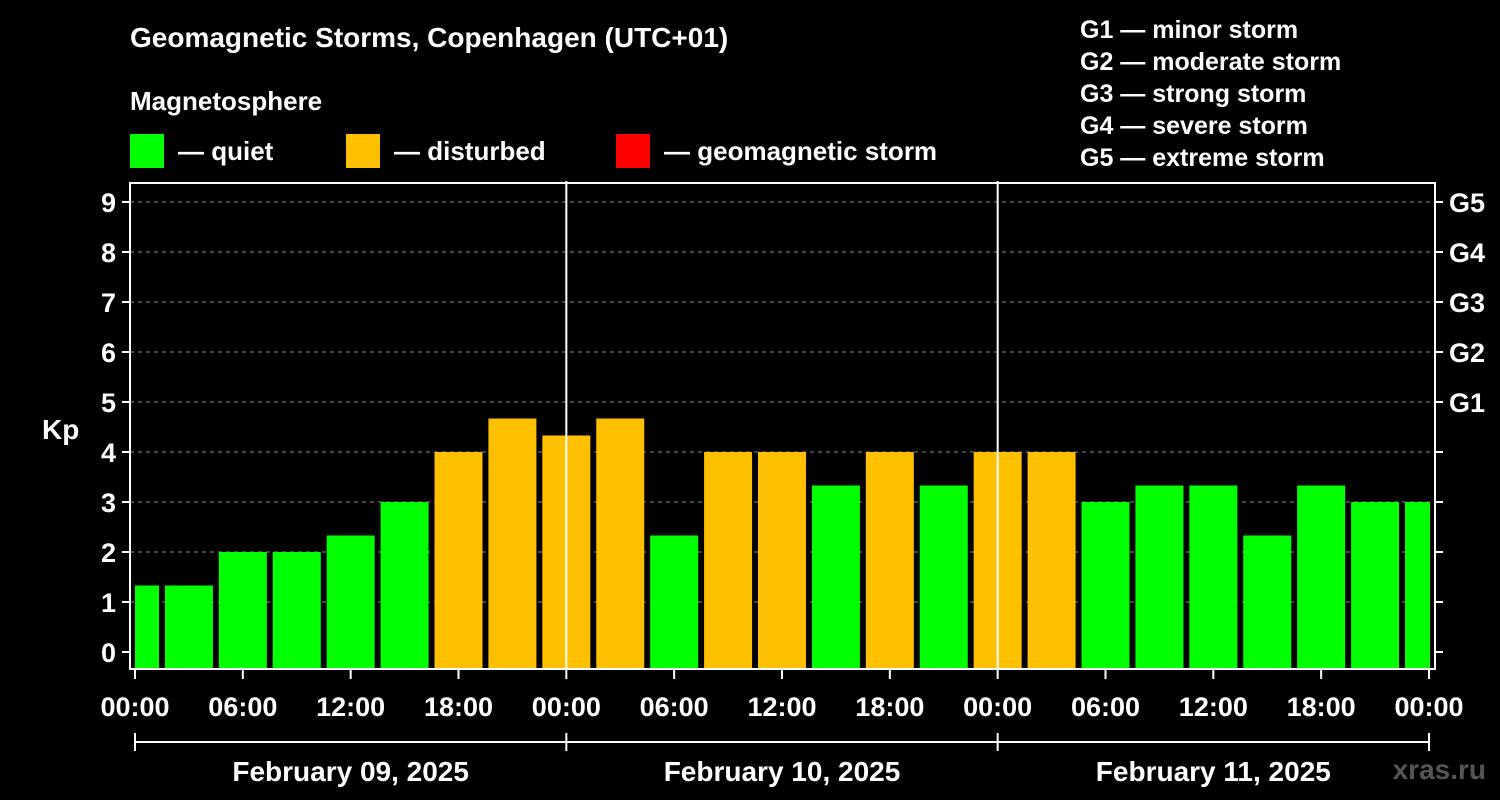 Image resolution: width=1500 pixels, height=800 pixels. What do you see at coordinates (470, 150) in the screenshot?
I see `legend-disturbed-label: — disturbed` at bounding box center [470, 150].